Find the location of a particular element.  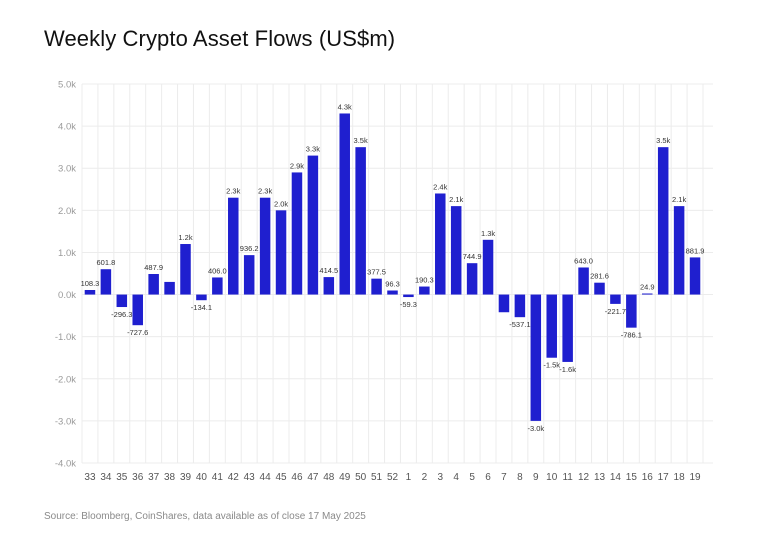

data-label: 190.3 is located at coordinates (424, 280).